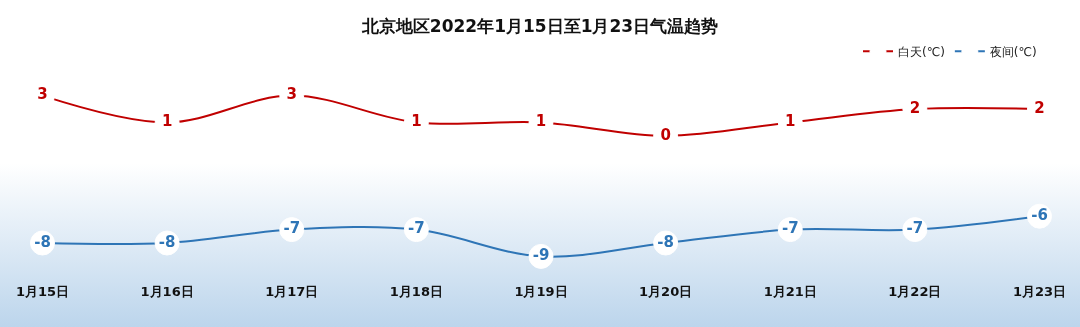 The width and height of the screenshot is (1080, 327). I want to click on x-tick-label: 1月17日, so click(292, 291).